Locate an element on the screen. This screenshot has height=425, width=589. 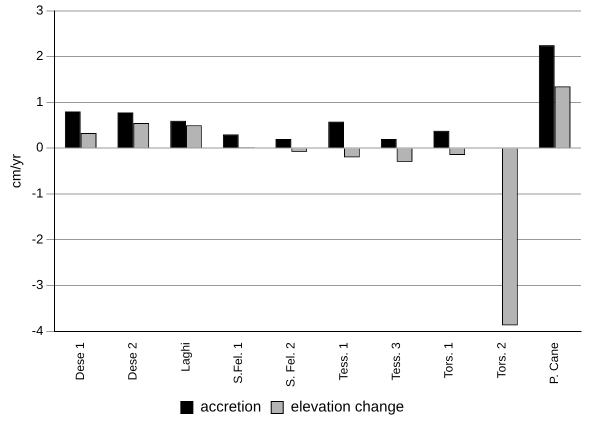
x-tick-label: Tors. 1 is located at coordinates (449, 360).